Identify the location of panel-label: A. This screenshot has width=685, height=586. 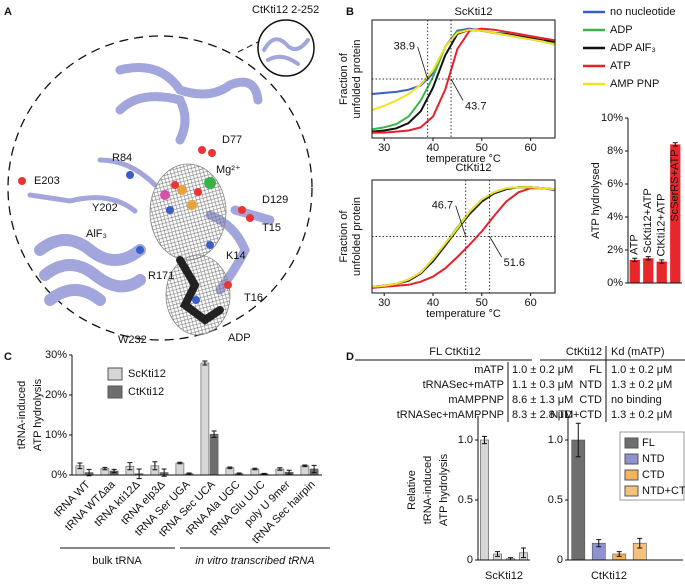
(8, 12).